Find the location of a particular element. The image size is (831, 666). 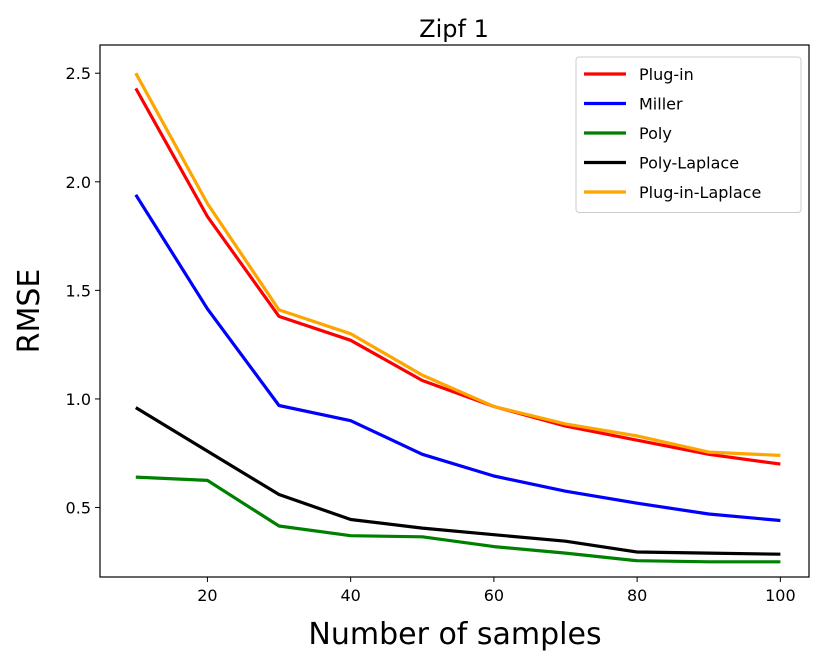

y-tick-label: 2.5 is located at coordinates (78, 73).